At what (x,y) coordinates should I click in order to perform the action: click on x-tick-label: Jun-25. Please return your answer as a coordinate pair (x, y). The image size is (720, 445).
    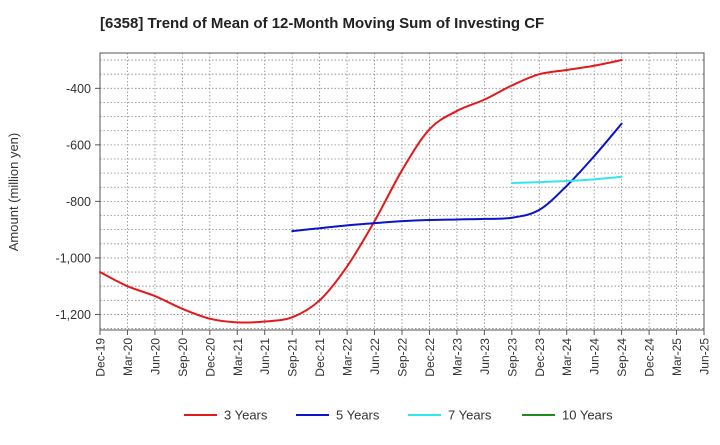
    Looking at the image, I should click on (705, 356).